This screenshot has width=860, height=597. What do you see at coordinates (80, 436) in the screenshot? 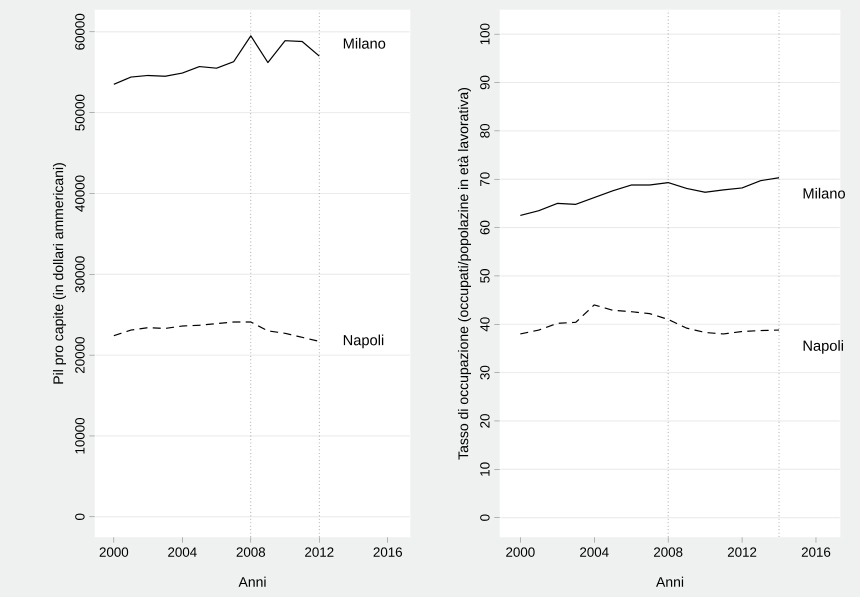
I see `y-tick-label: 10000` at bounding box center [80, 436].